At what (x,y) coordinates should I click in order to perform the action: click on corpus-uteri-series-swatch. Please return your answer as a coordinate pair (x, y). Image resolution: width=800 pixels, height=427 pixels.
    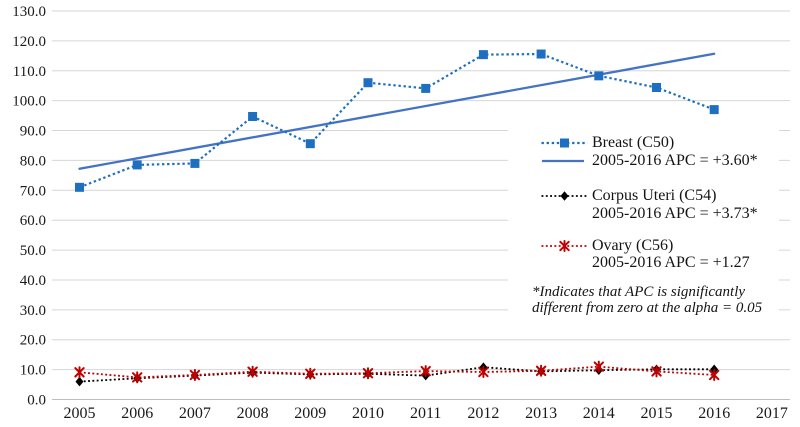
    Looking at the image, I should click on (564, 196).